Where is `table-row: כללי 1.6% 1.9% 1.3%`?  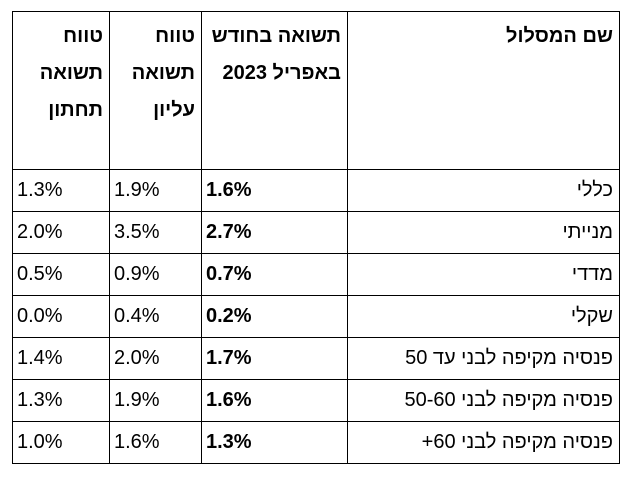
table-row: כללי 1.6% 1.9% 1.3% is located at coordinates (316, 190).